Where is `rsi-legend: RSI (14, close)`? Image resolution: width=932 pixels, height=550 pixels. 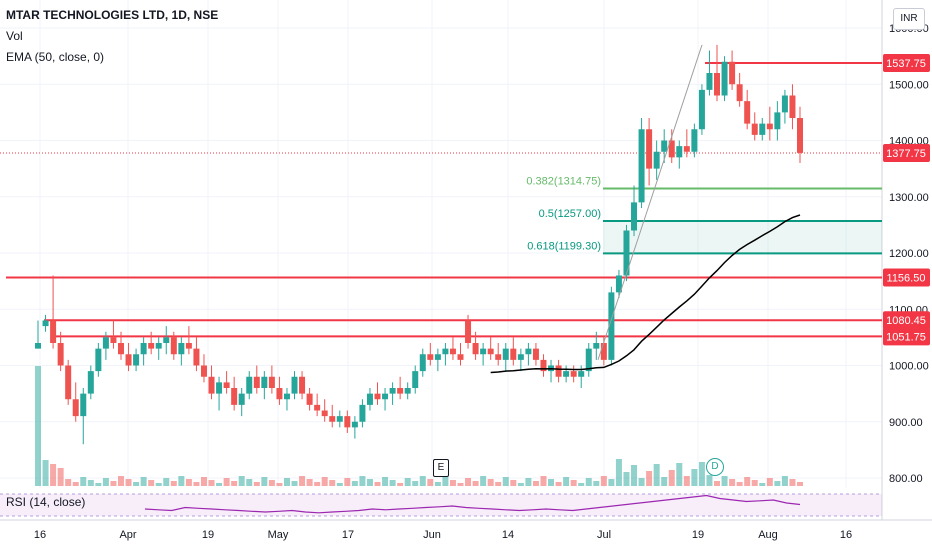 rsi-legend: RSI (14, close) is located at coordinates (46, 502).